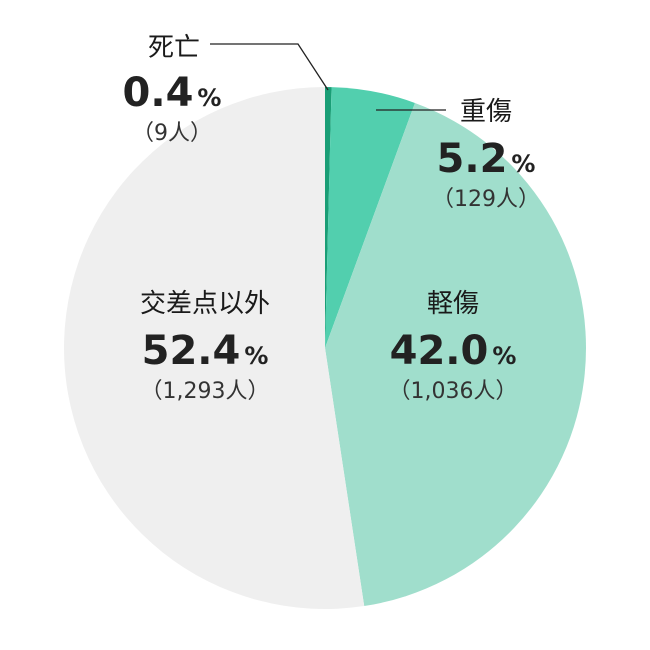  I want to click on slice-label-serious: 重傷, so click(486, 112).